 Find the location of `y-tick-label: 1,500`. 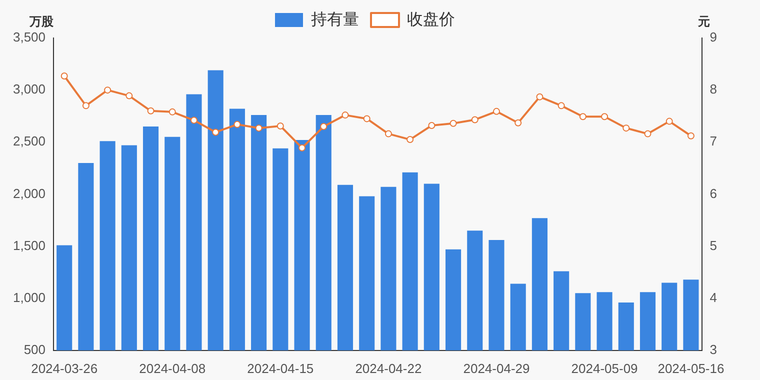

y-tick-label: 1,500 is located at coordinates (29, 245).